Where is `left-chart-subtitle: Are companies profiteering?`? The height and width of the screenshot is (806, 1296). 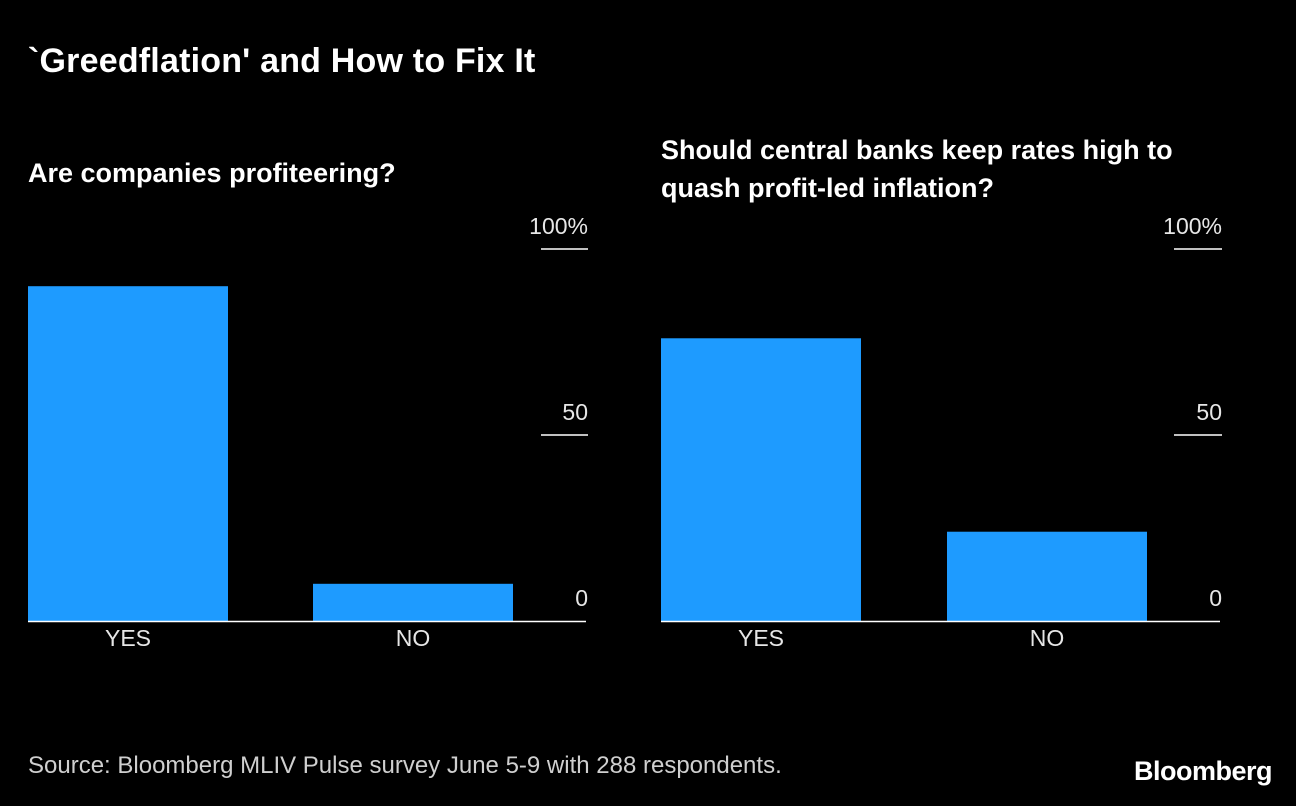 left-chart-subtitle: Are companies profiteering? is located at coordinates (212, 173).